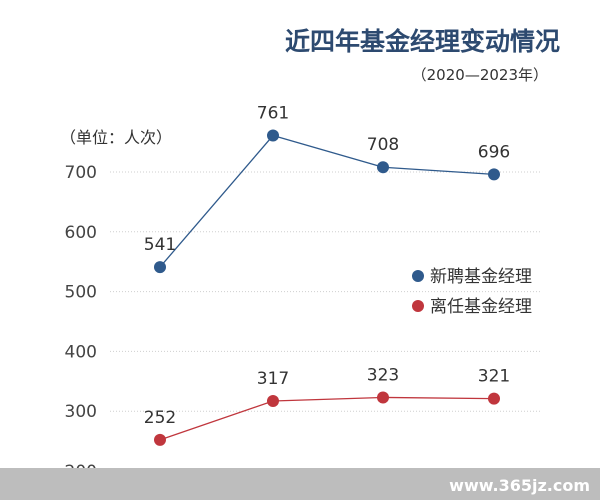  What do you see at coordinates (273, 114) in the screenshot?
I see `data-label: 761` at bounding box center [273, 114].